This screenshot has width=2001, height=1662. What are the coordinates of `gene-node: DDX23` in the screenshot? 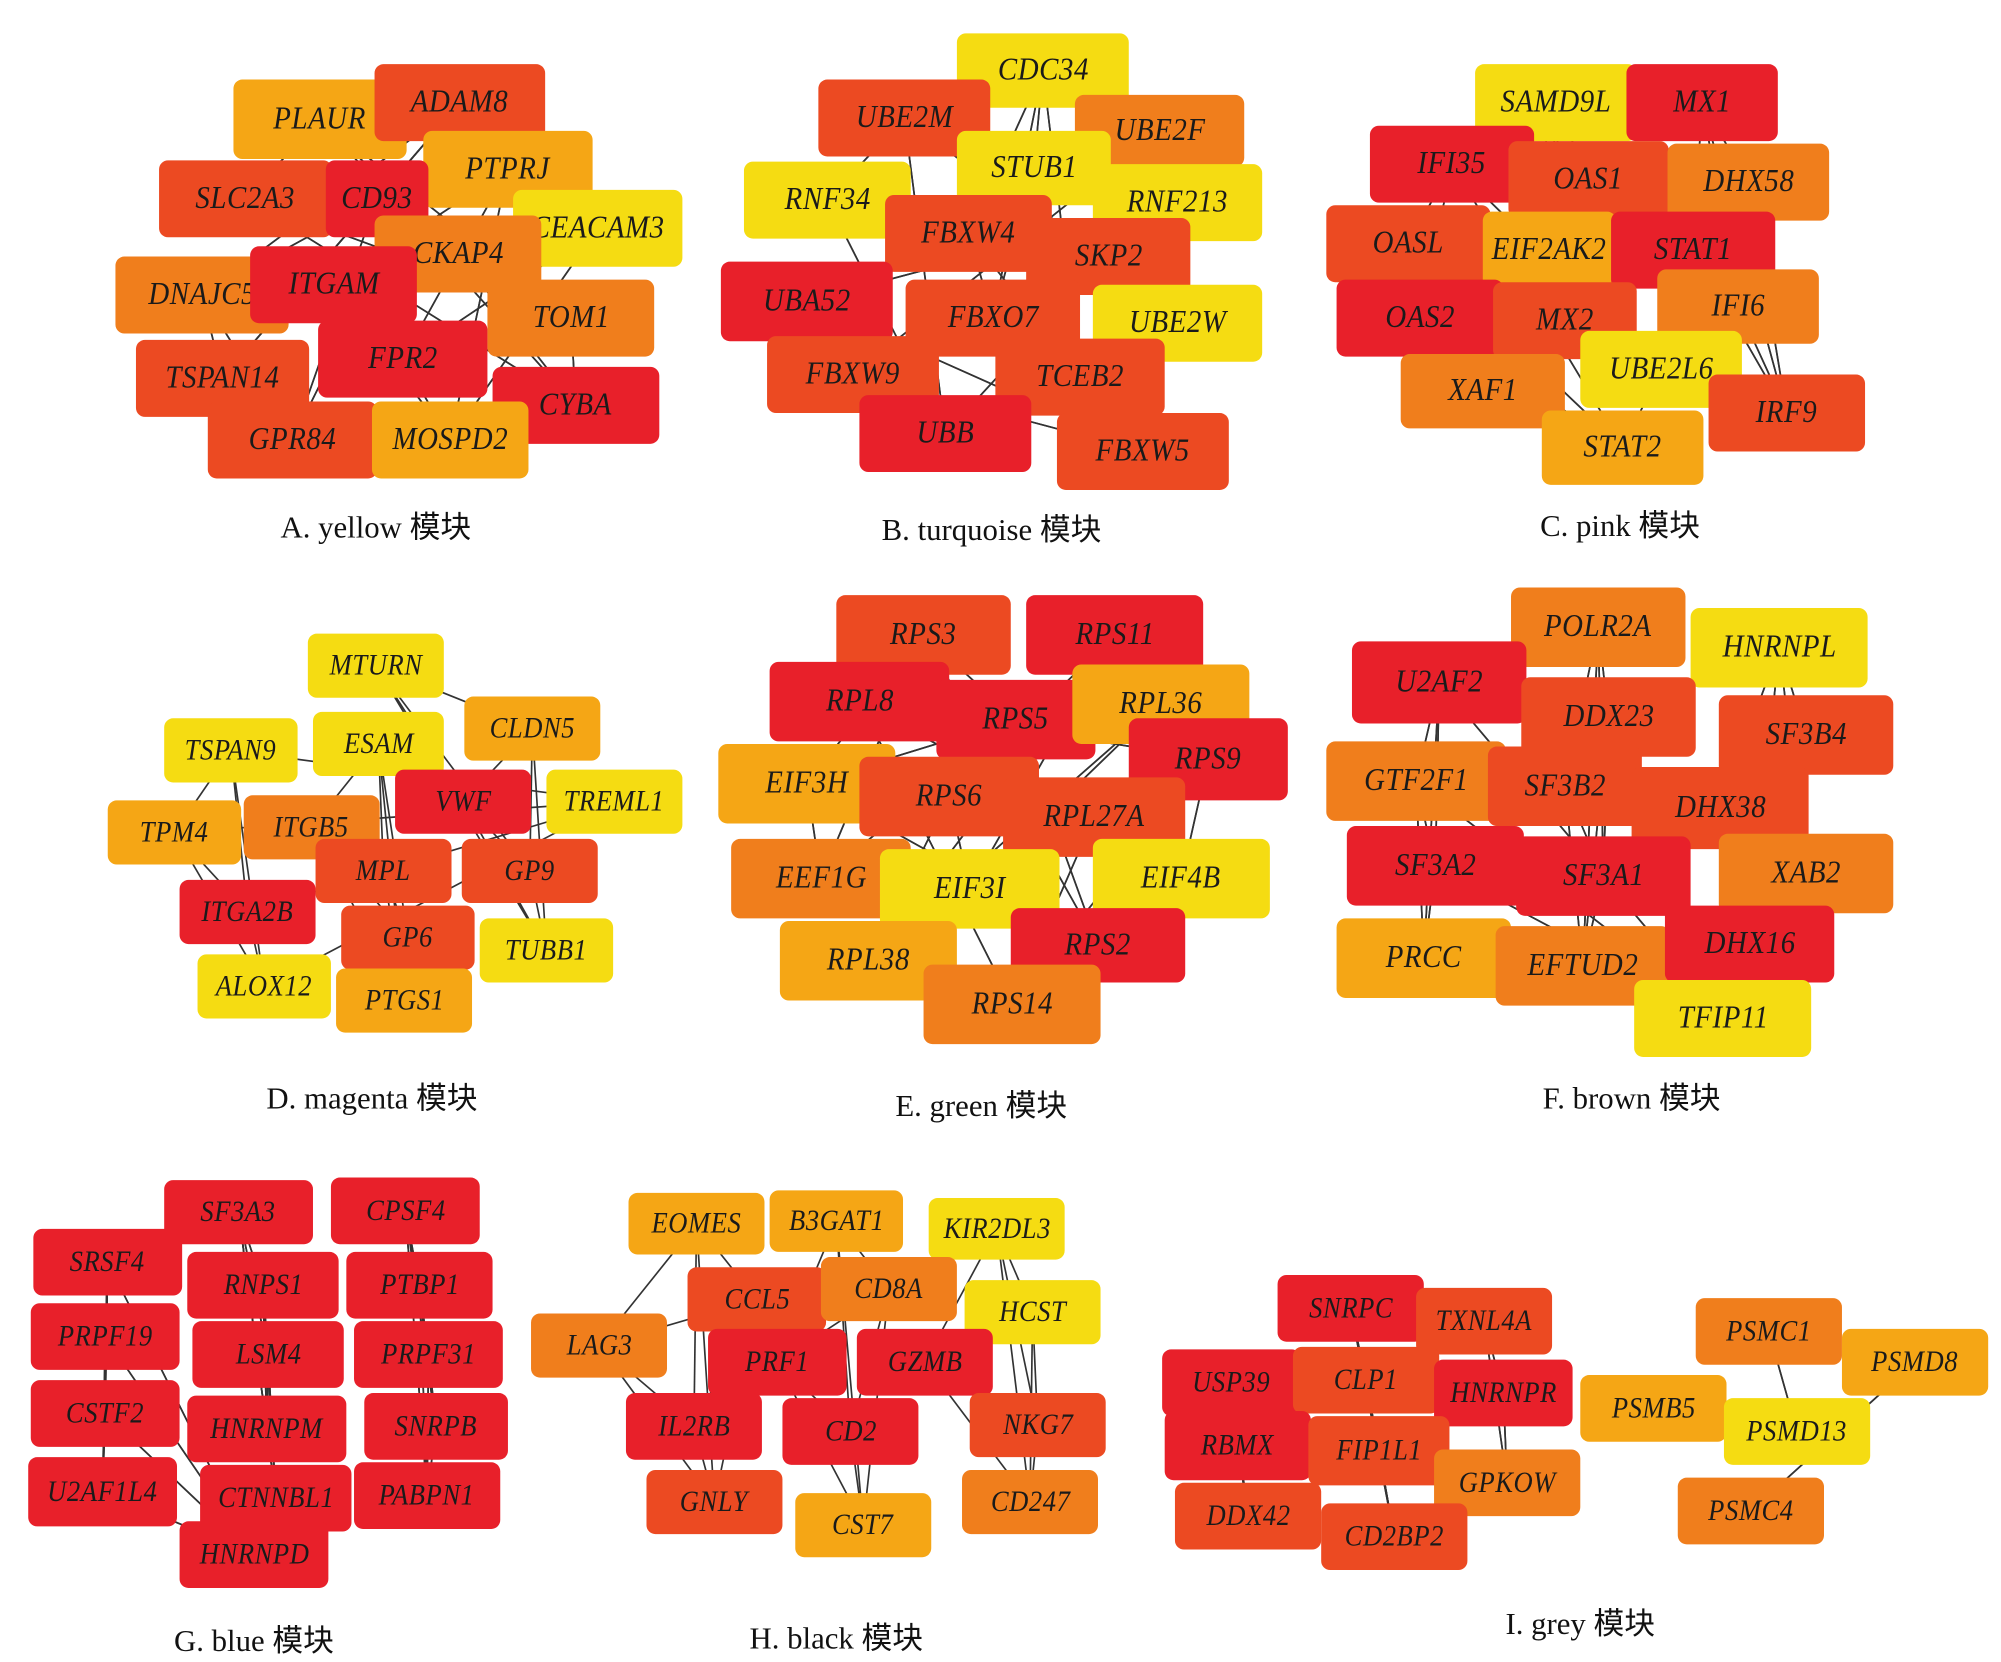 It's located at (1608, 717).